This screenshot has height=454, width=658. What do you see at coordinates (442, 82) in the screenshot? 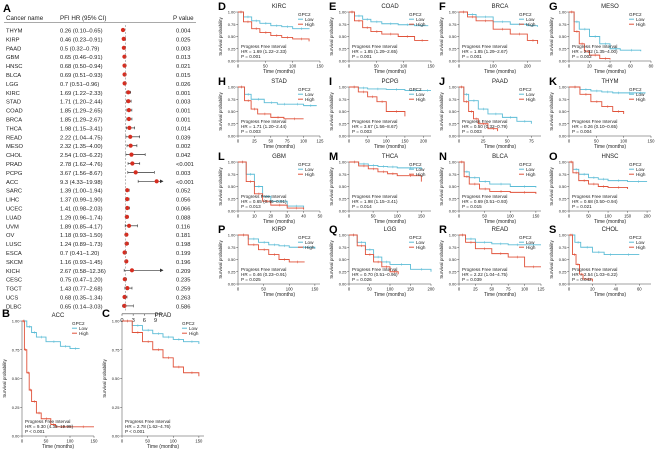
I see `panel-label: J` at bounding box center [442, 82].